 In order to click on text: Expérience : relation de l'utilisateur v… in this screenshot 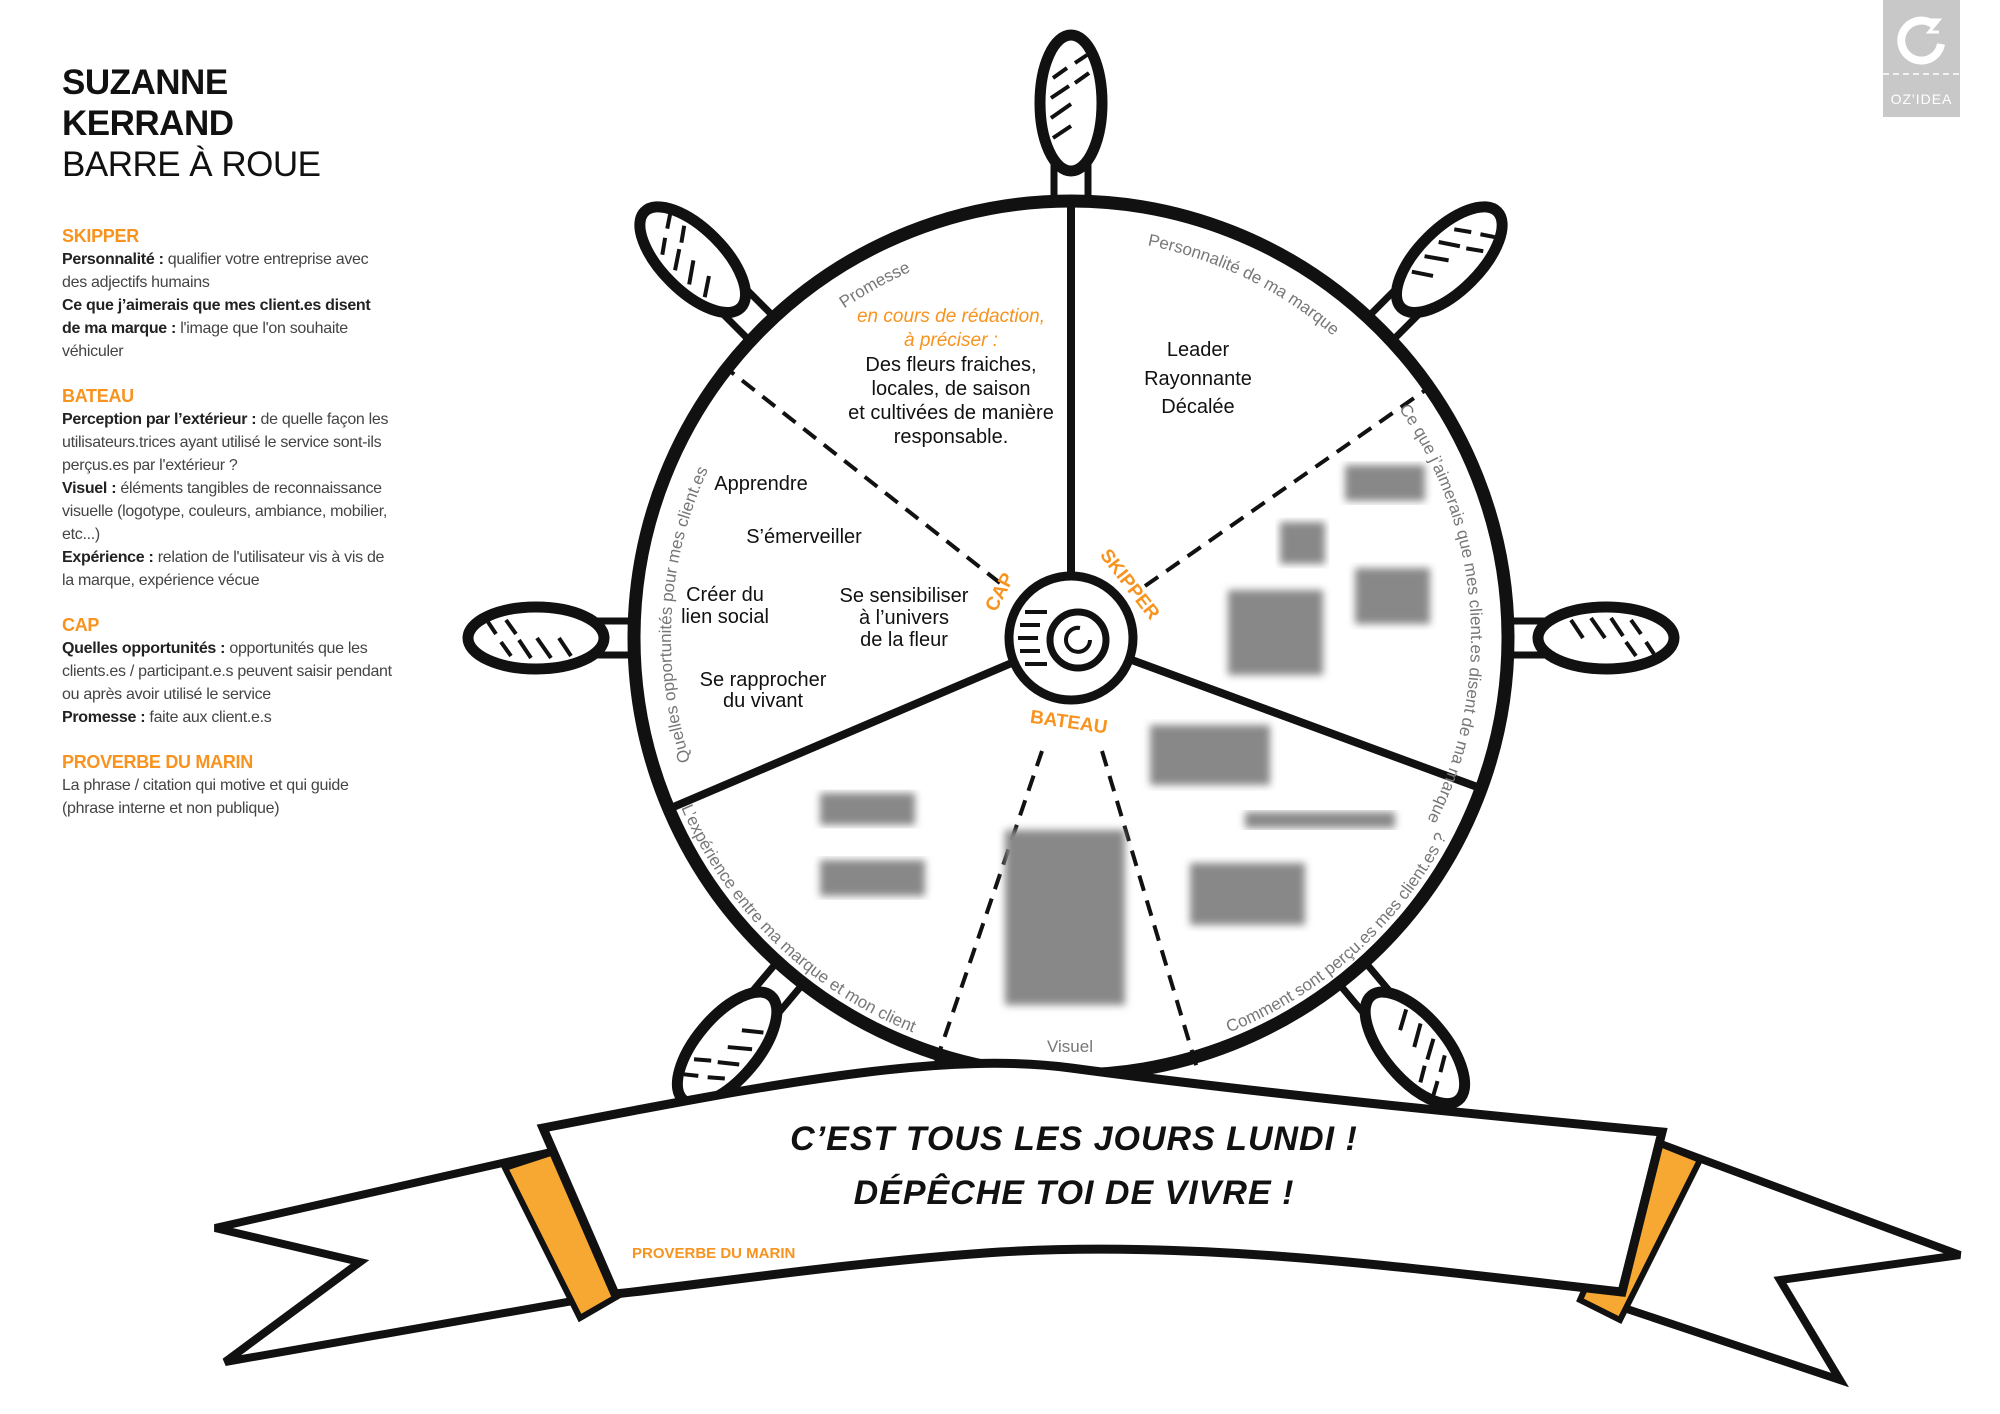, I will do `click(227, 569)`.